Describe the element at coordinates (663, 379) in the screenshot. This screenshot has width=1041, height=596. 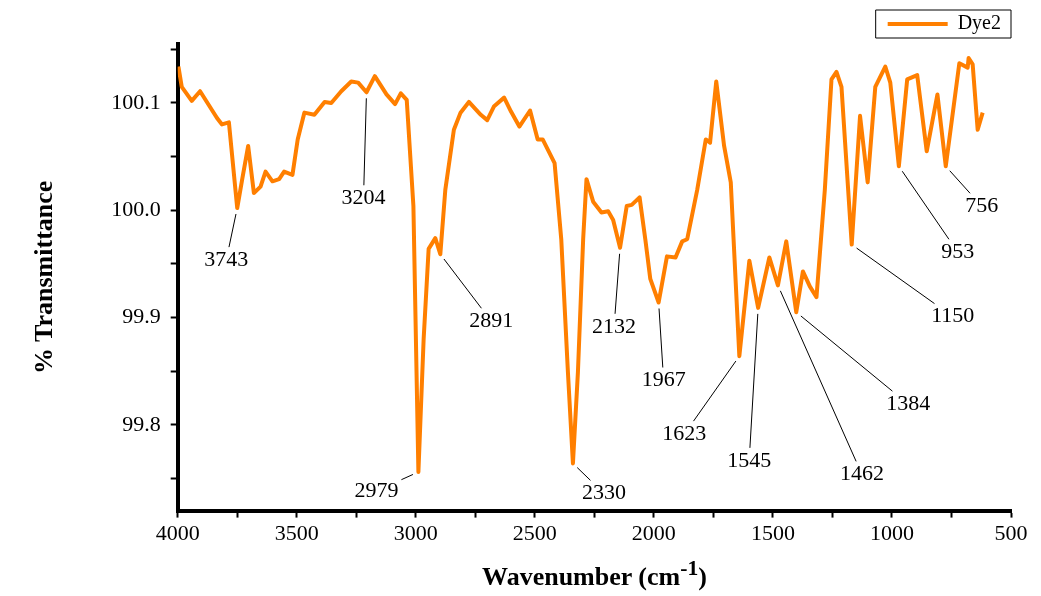
I see `annotation: 1967` at that location.